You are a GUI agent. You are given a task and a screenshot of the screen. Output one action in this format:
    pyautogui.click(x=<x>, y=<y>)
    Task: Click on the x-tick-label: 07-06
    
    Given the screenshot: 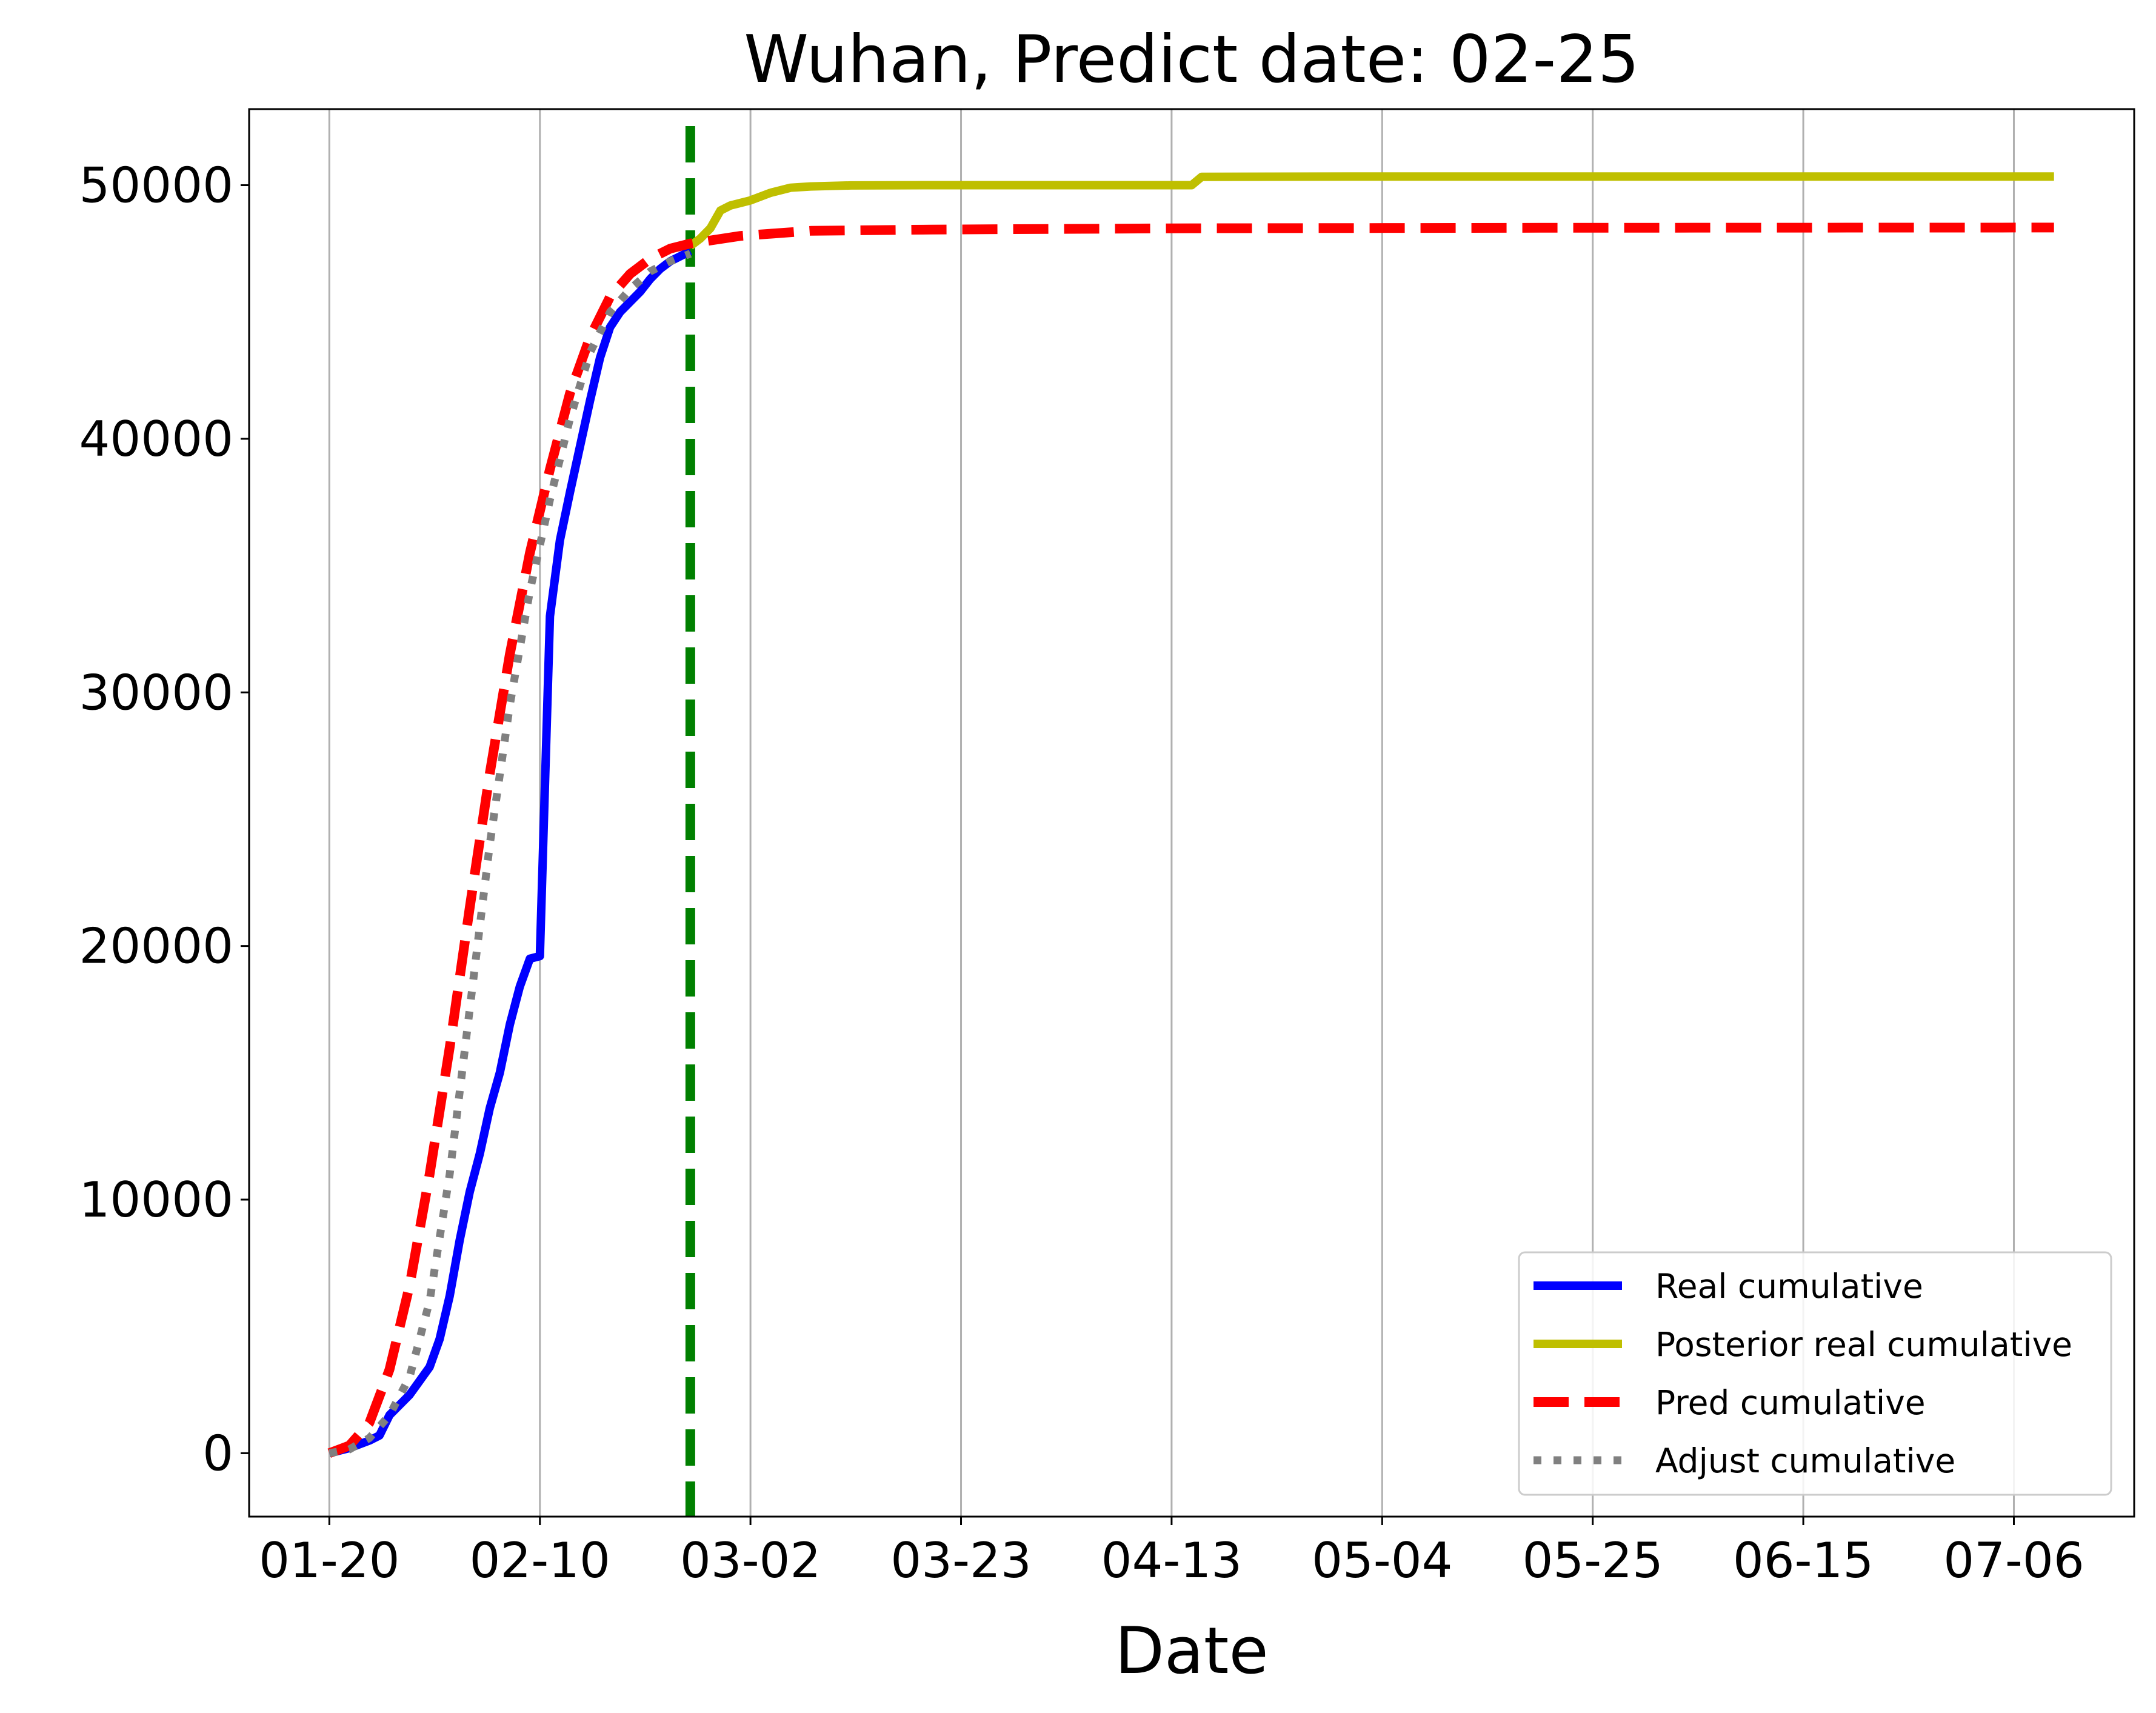 What is the action you would take?
    pyautogui.click(x=2013, y=1560)
    